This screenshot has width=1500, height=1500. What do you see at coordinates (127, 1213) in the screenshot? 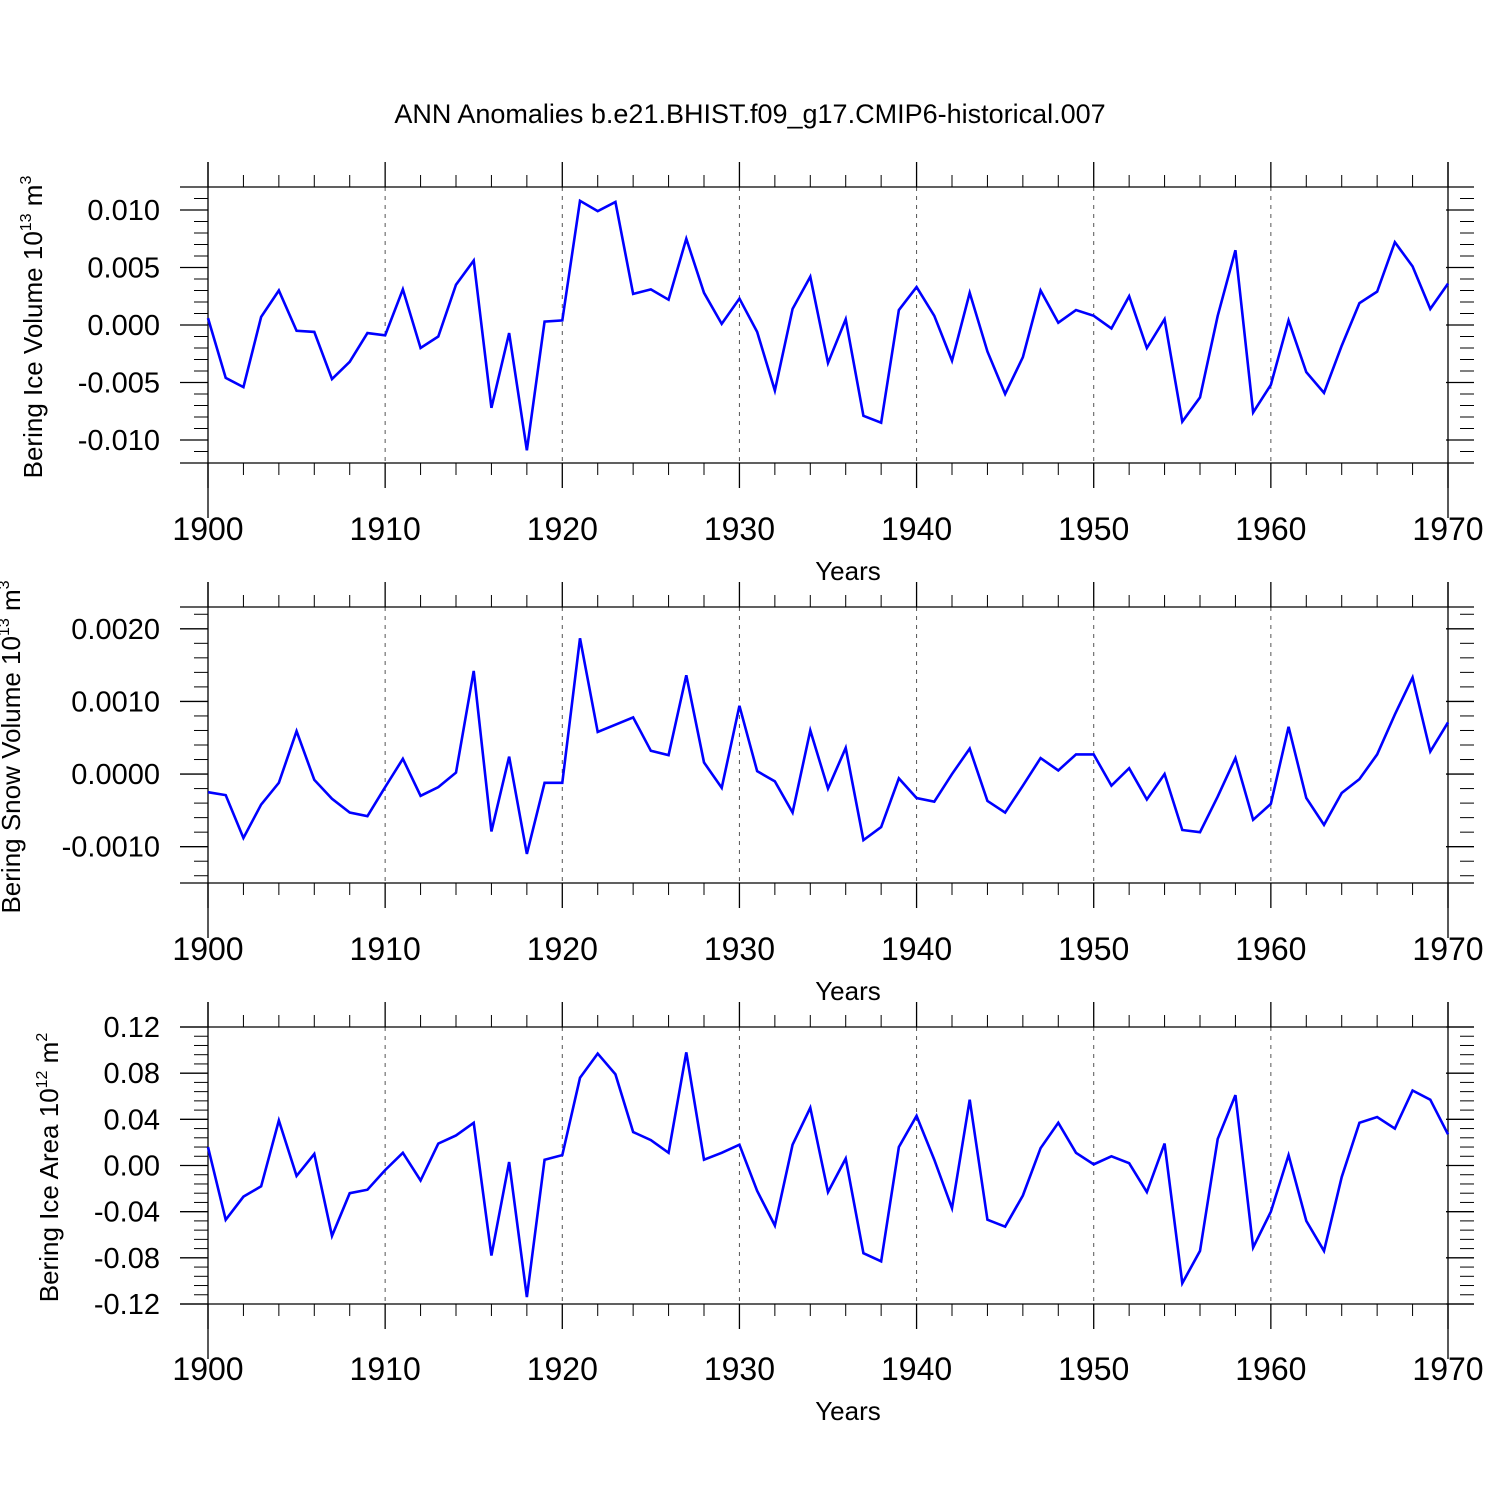
I see `y-tick-label: -0.04` at bounding box center [127, 1213].